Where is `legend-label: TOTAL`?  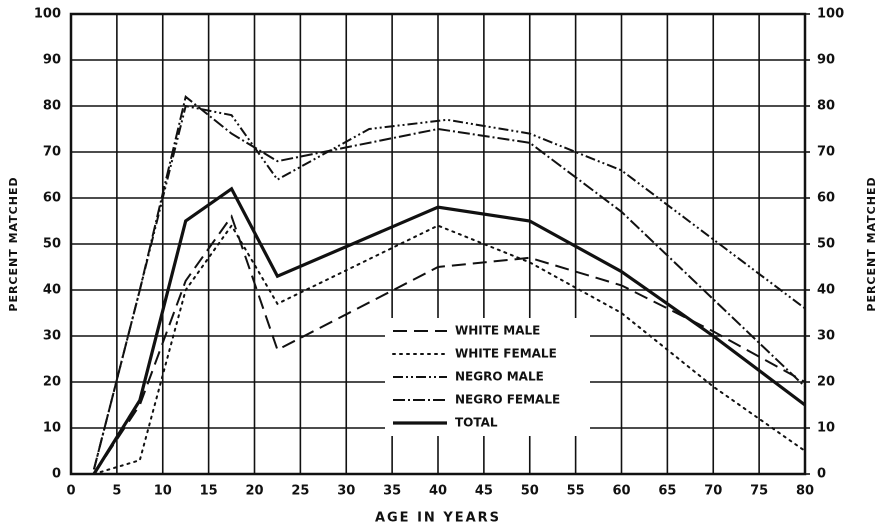
legend-label: TOTAL is located at coordinates (476, 423).